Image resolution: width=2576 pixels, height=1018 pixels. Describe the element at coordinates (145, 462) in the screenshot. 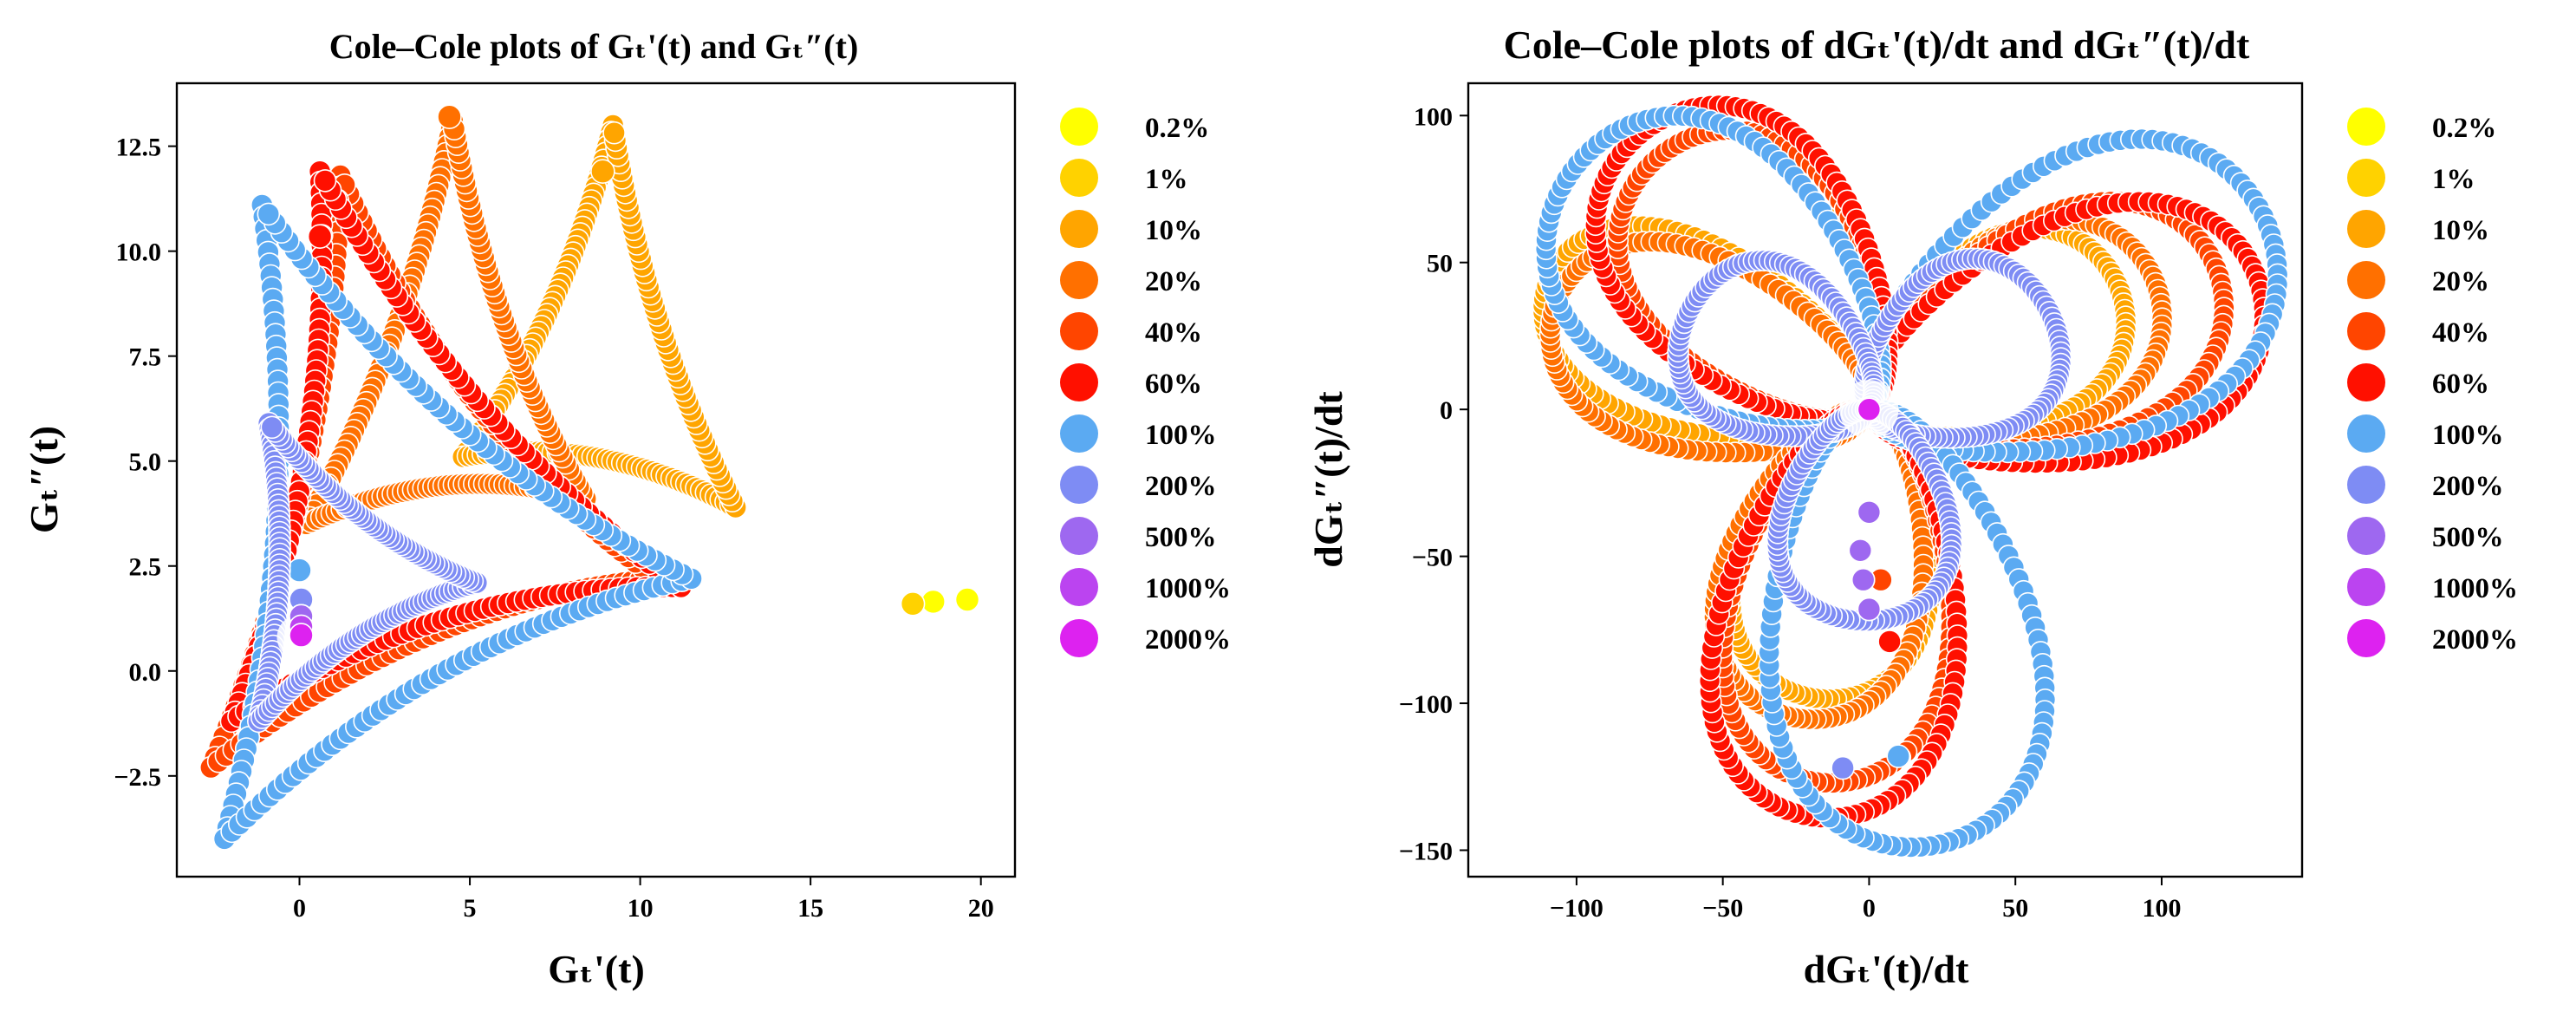

I see `y-tick-label: 5.0` at that location.